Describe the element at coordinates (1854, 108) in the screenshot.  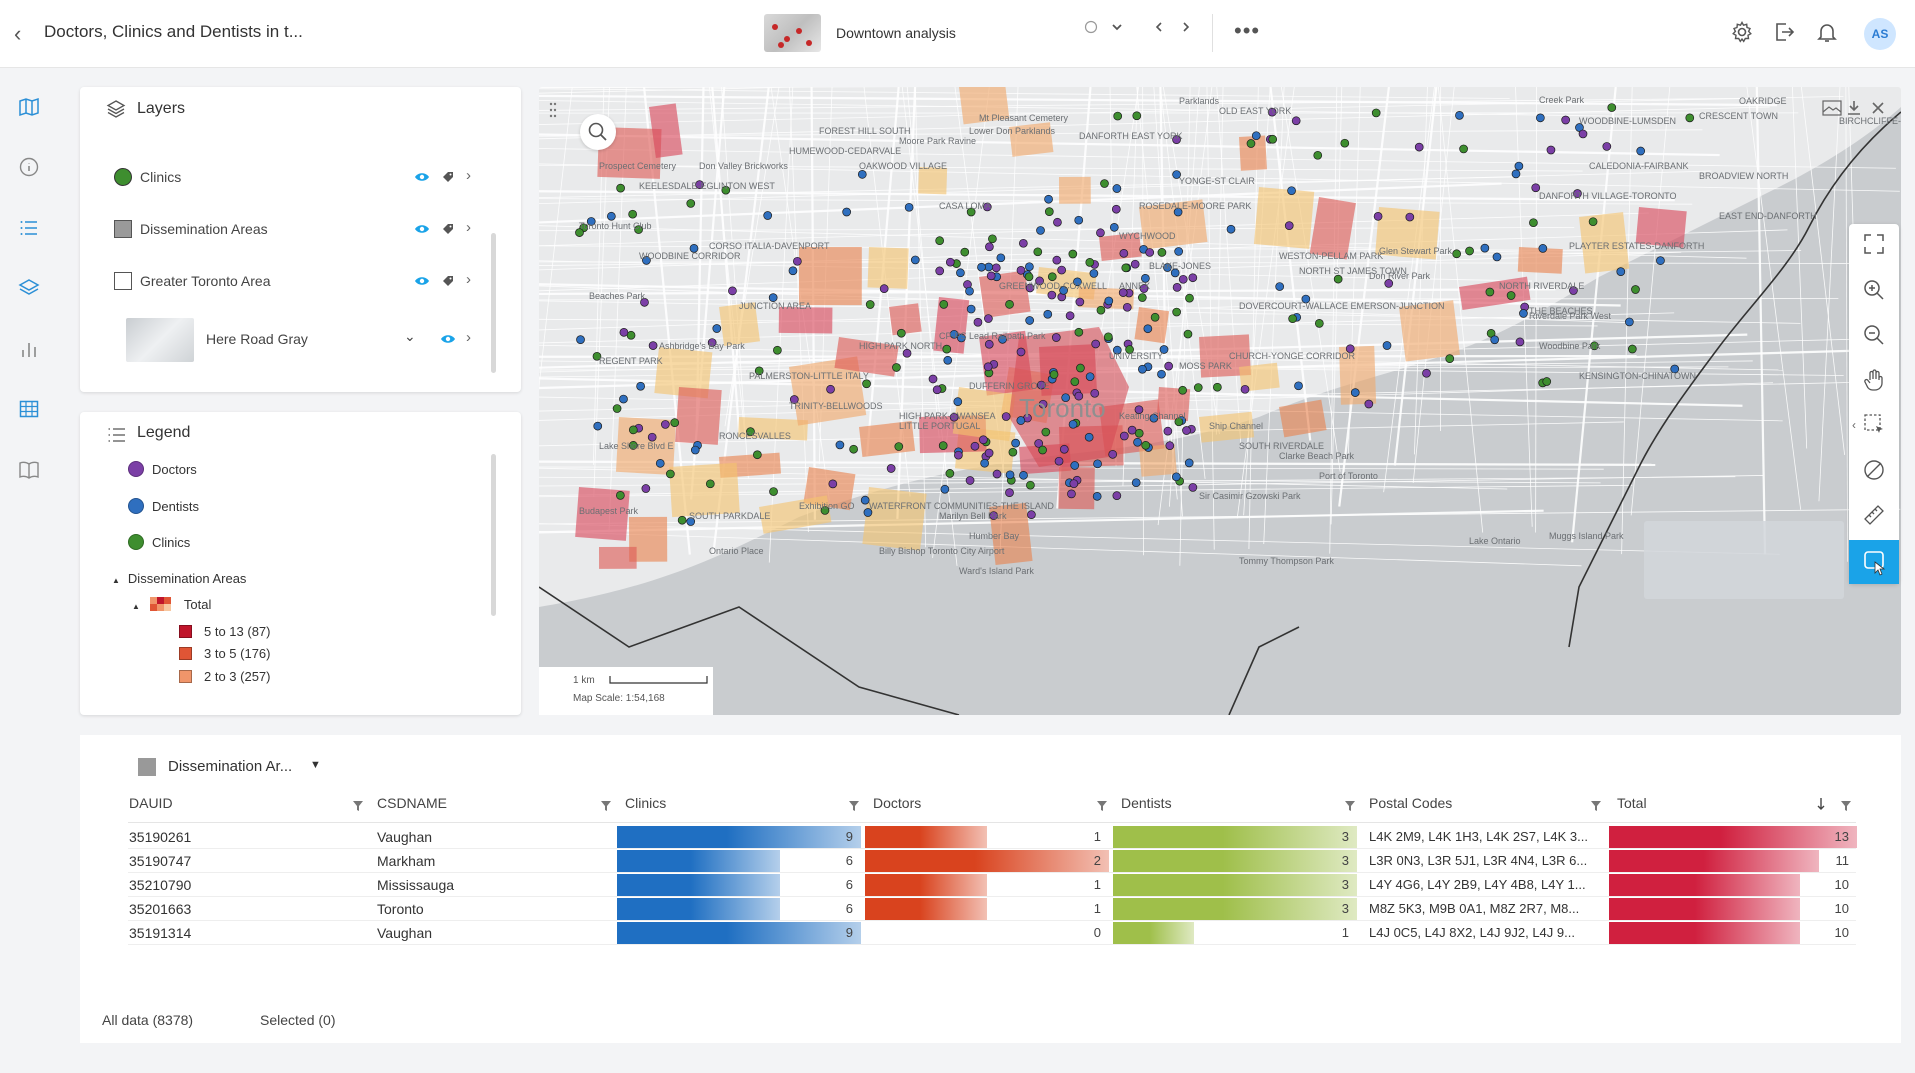
I see `download-icon` at that location.